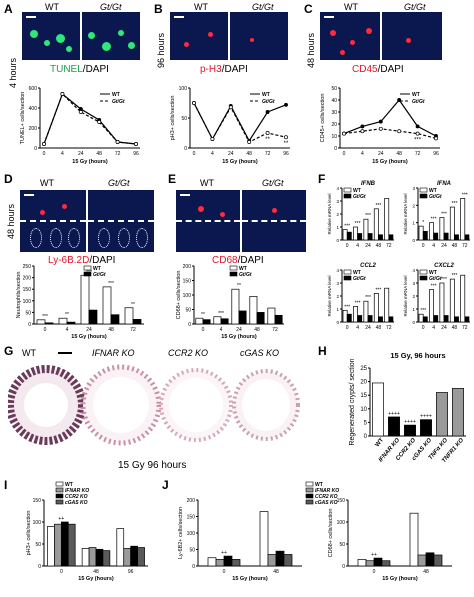  Describe the element at coordinates (90, 118) in the screenshot. I see `series-line-Gt/Gt` at that location.